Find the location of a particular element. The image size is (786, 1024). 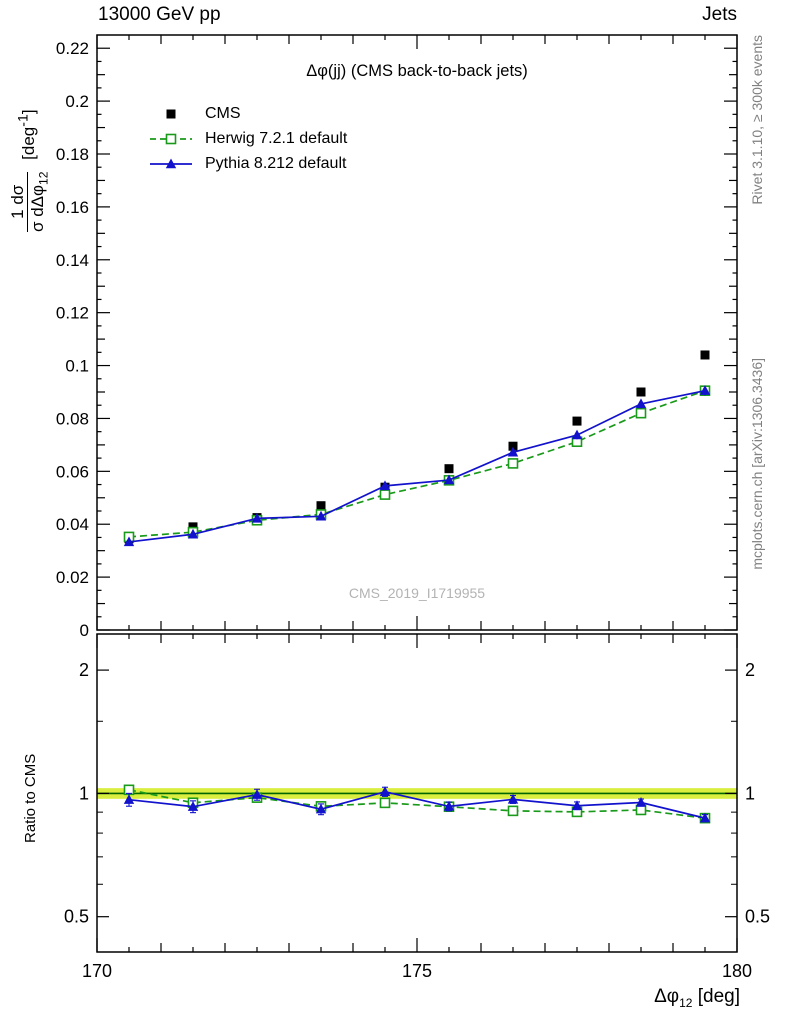

header-analysis-label: Jets is located at coordinates (719, 14).